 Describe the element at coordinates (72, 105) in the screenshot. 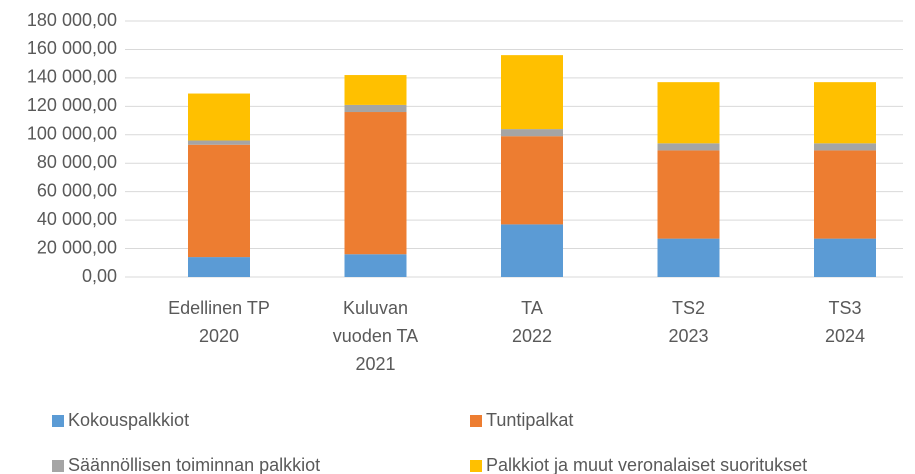

I see `y-tick-label: 120 000,00` at that location.